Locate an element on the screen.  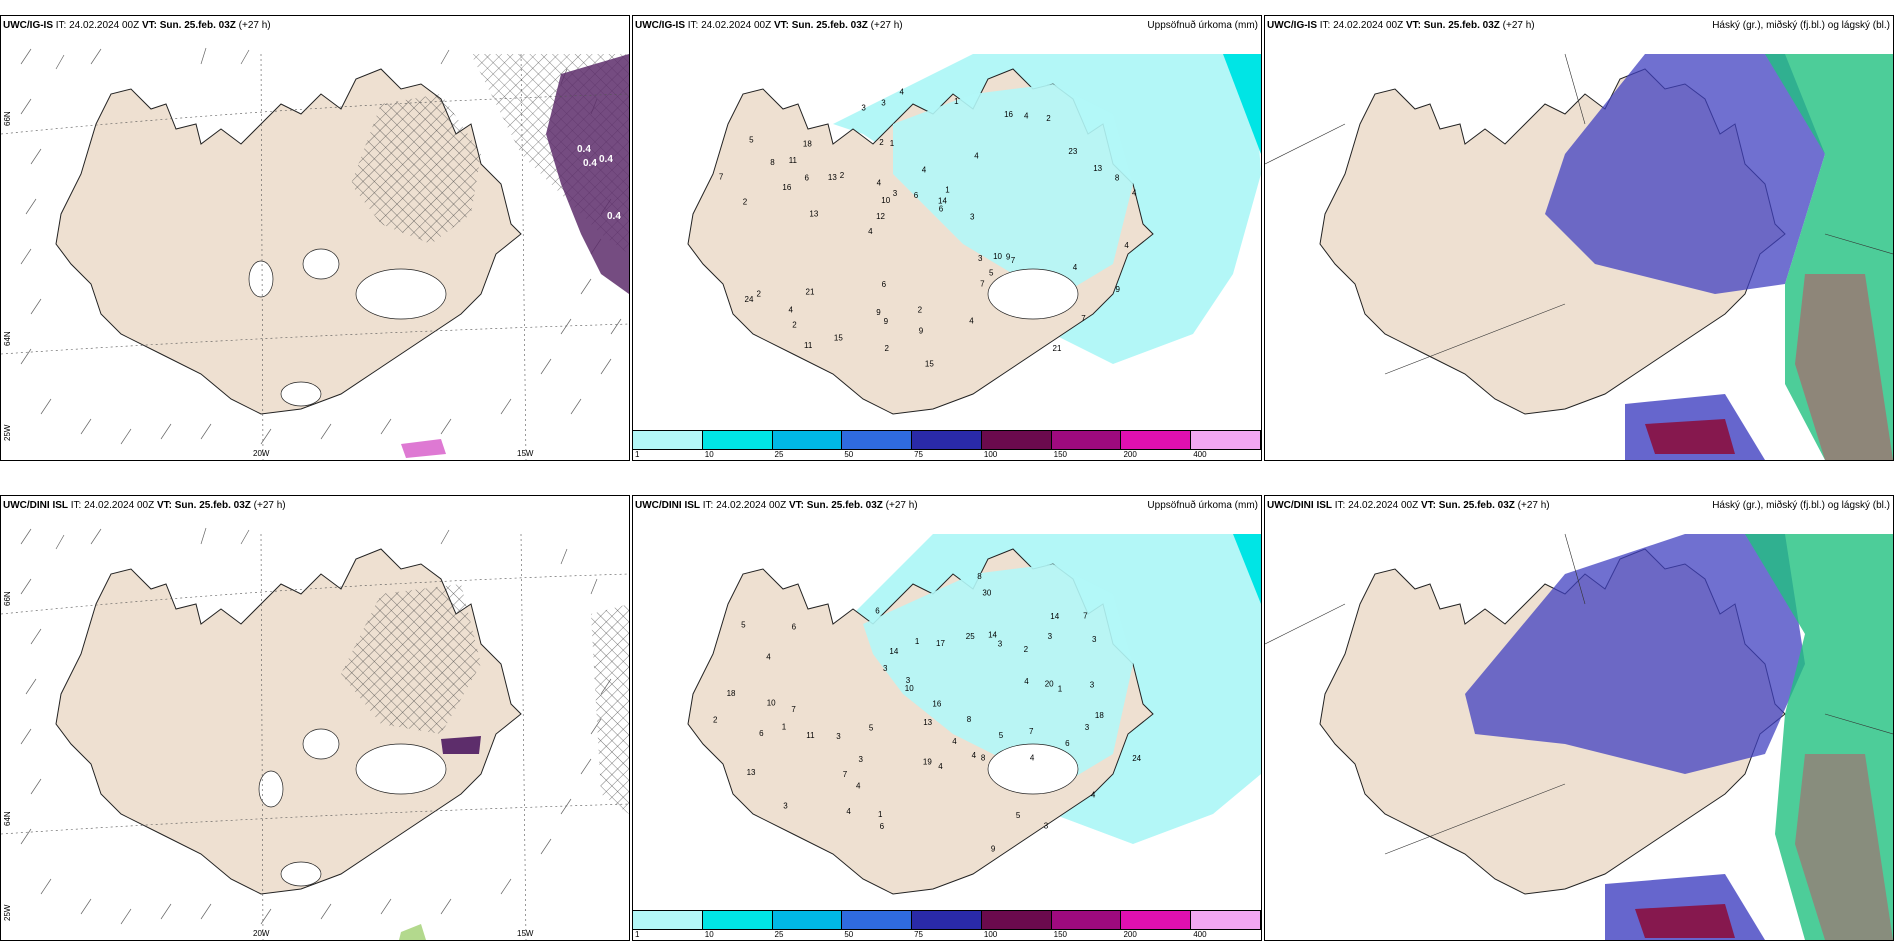
colorbar-tick-label: 400 is located at coordinates (1200, 454).